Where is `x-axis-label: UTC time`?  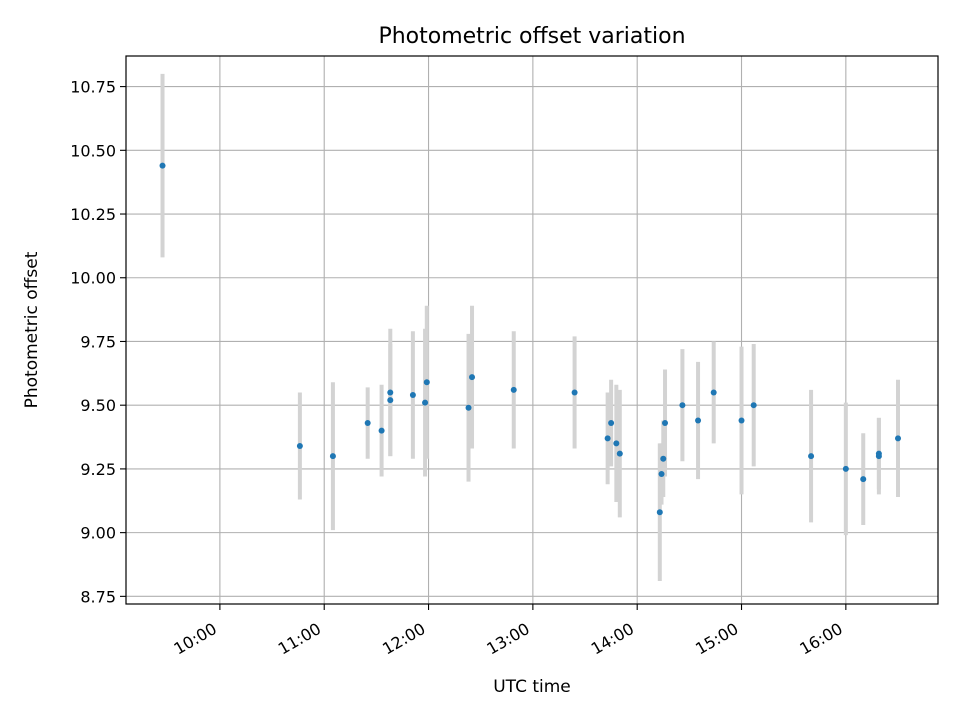 x-axis-label: UTC time is located at coordinates (532, 687).